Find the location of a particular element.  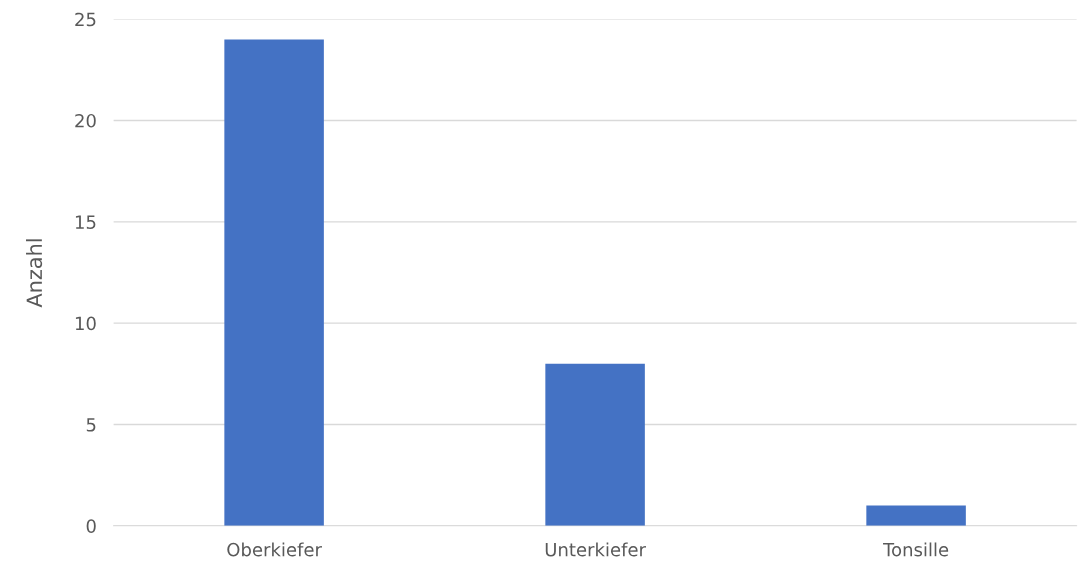

y-axis-title: Anzahl is located at coordinates (34, 273).